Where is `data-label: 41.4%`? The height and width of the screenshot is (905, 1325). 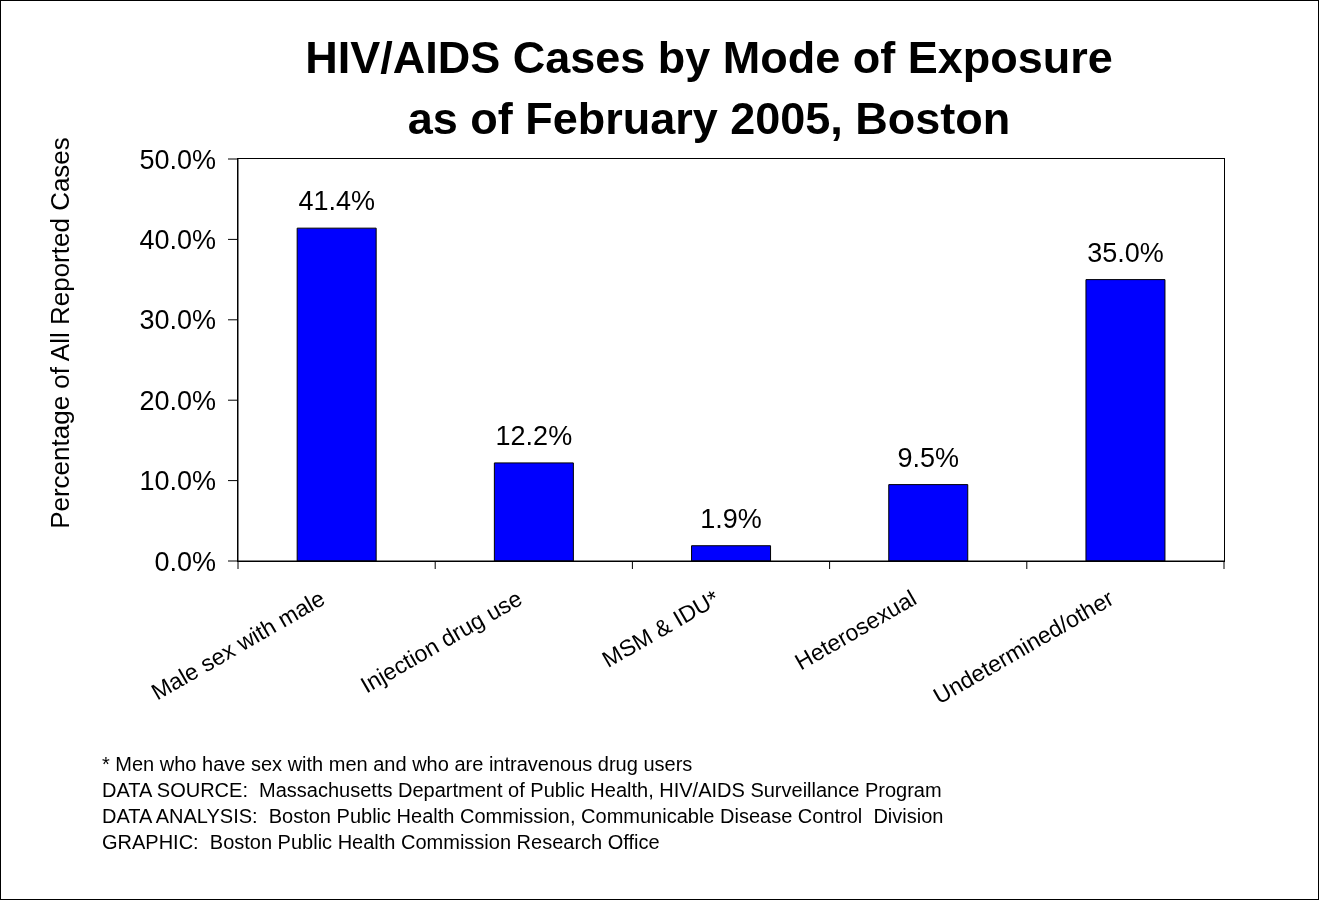
data-label: 41.4% is located at coordinates (336, 201).